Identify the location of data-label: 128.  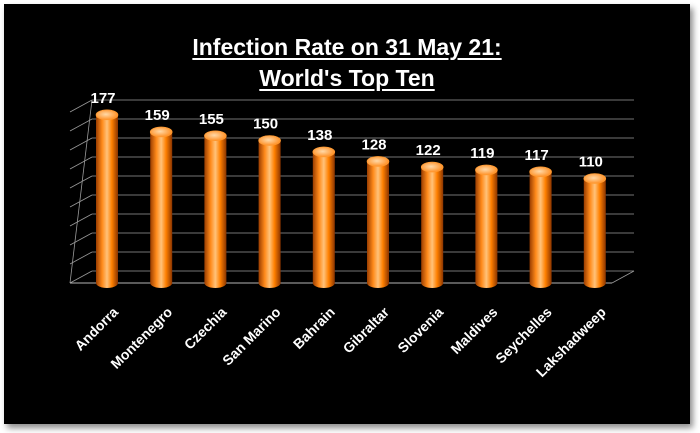
(373, 144).